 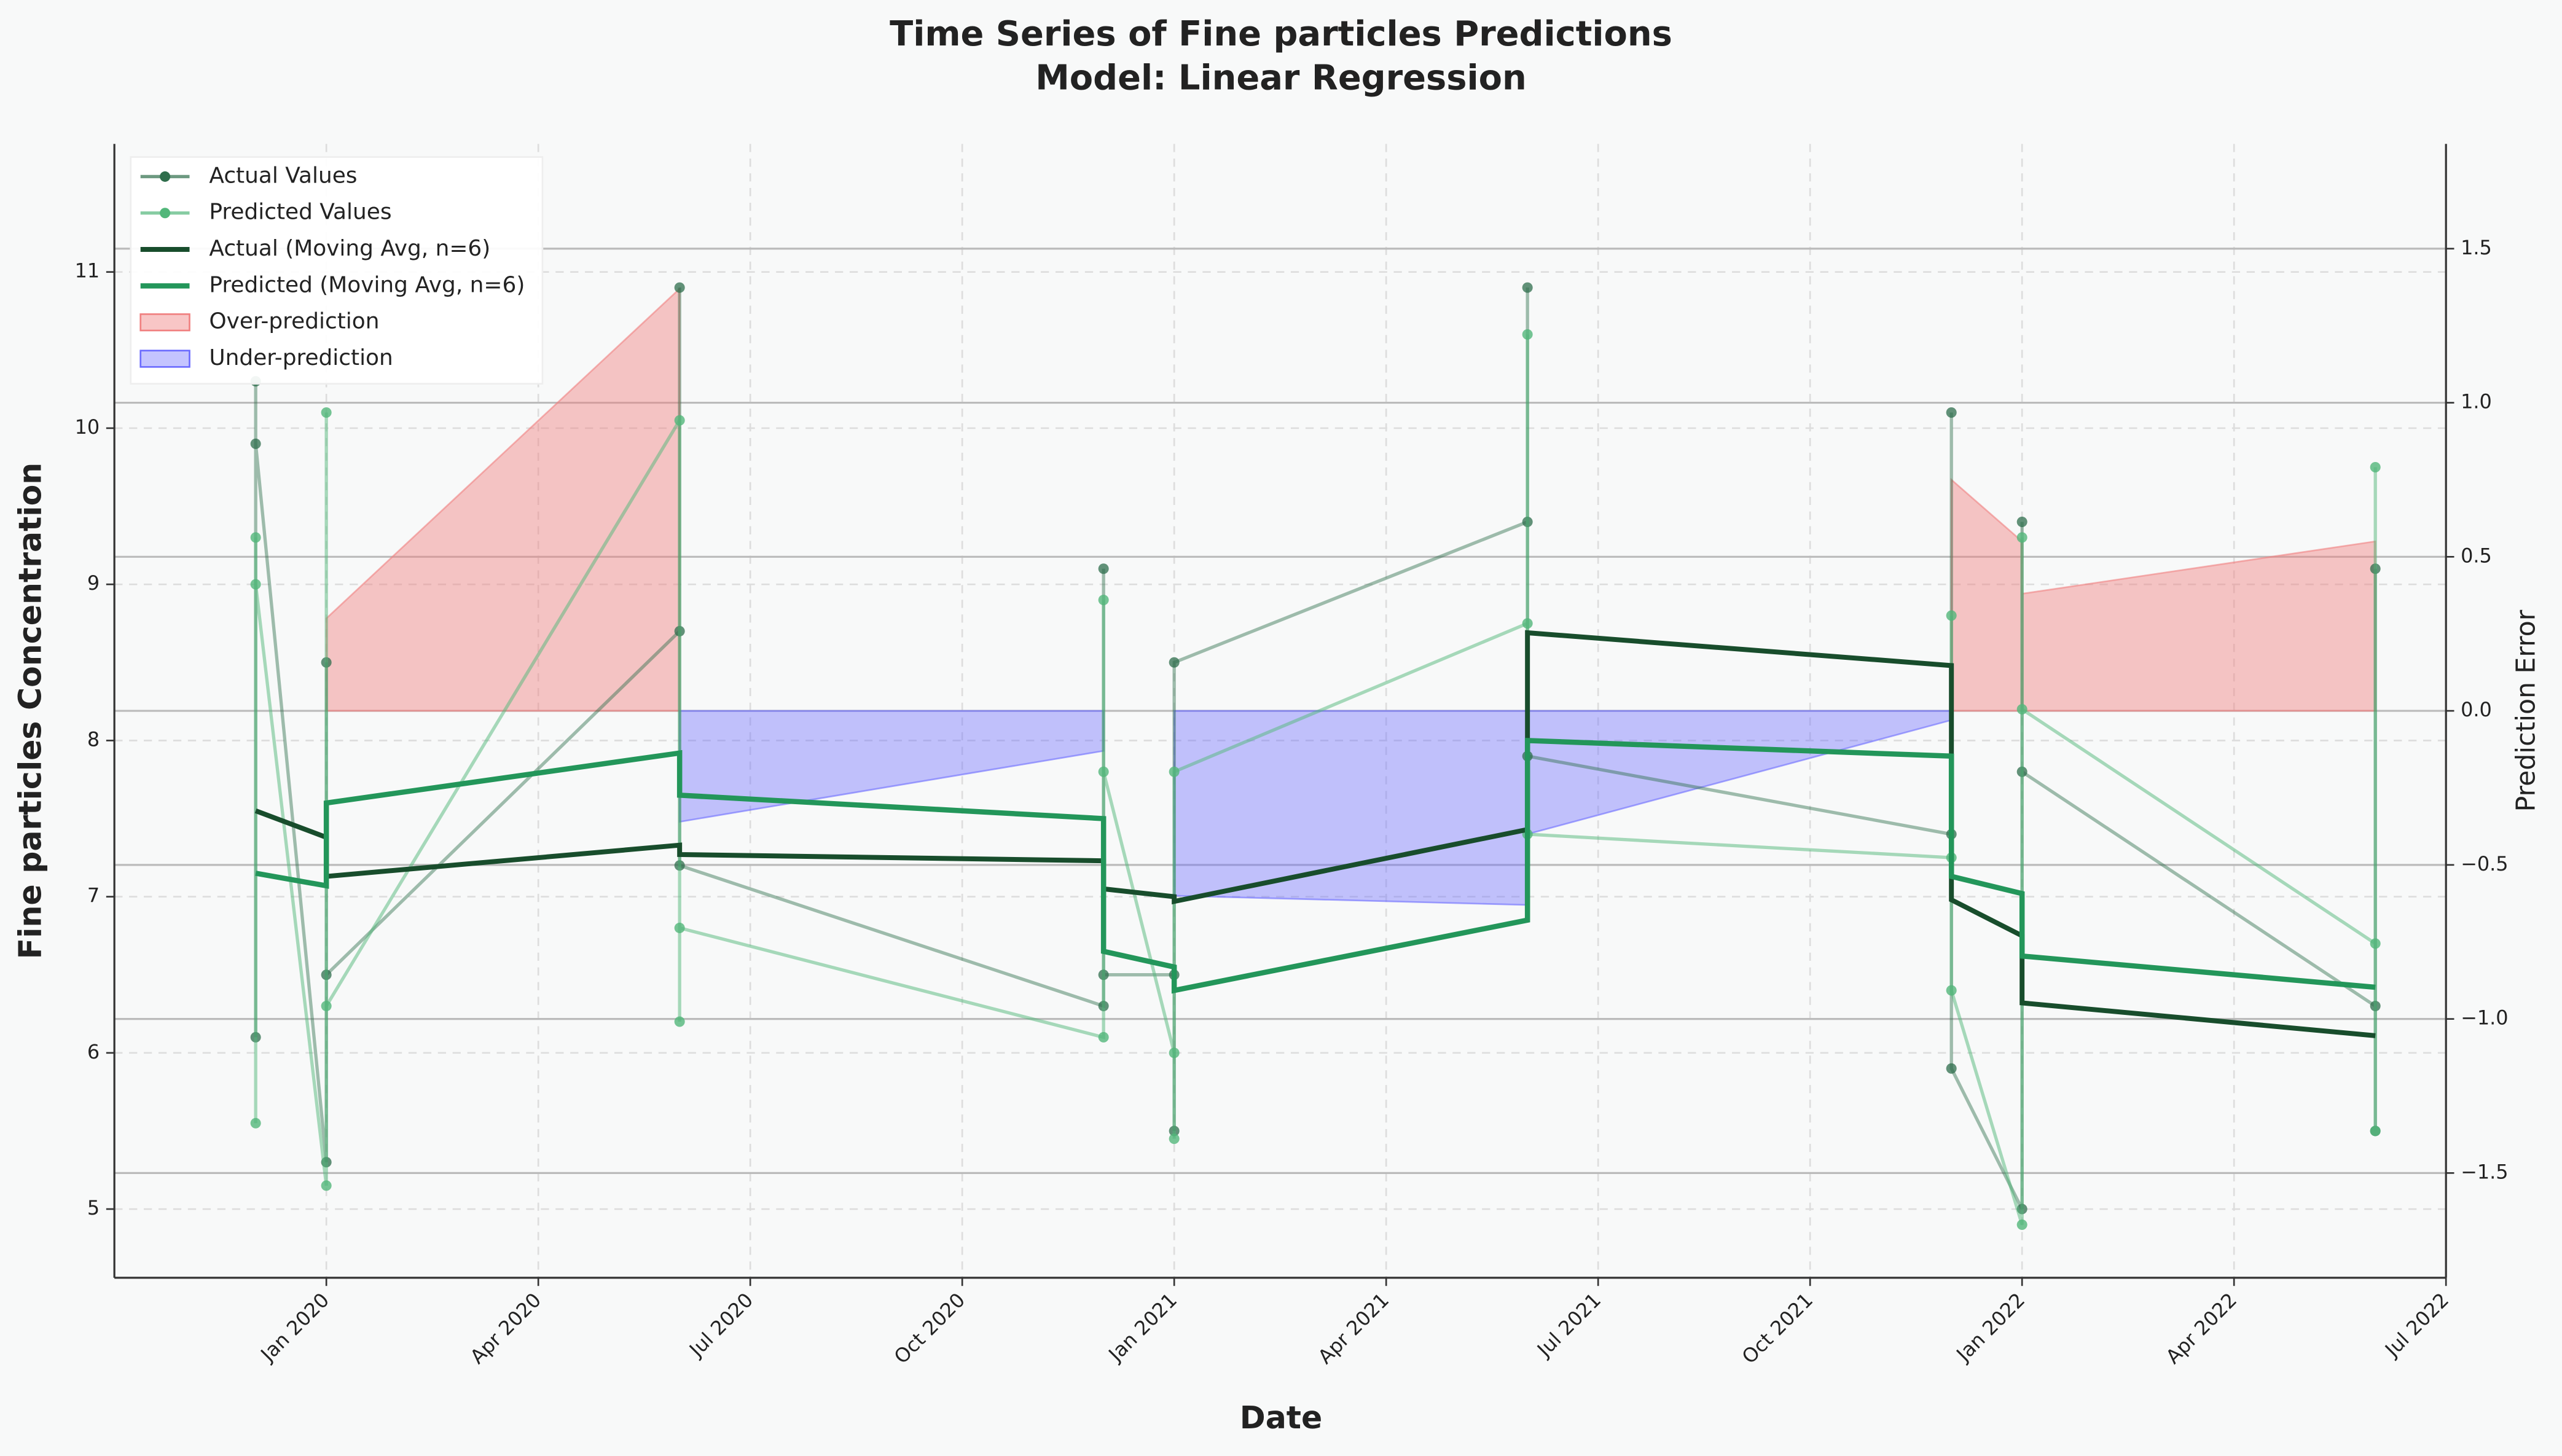 What do you see at coordinates (367, 284) in the screenshot?
I see `legend-label: Predicted (Moving Avg, n=6)` at bounding box center [367, 284].